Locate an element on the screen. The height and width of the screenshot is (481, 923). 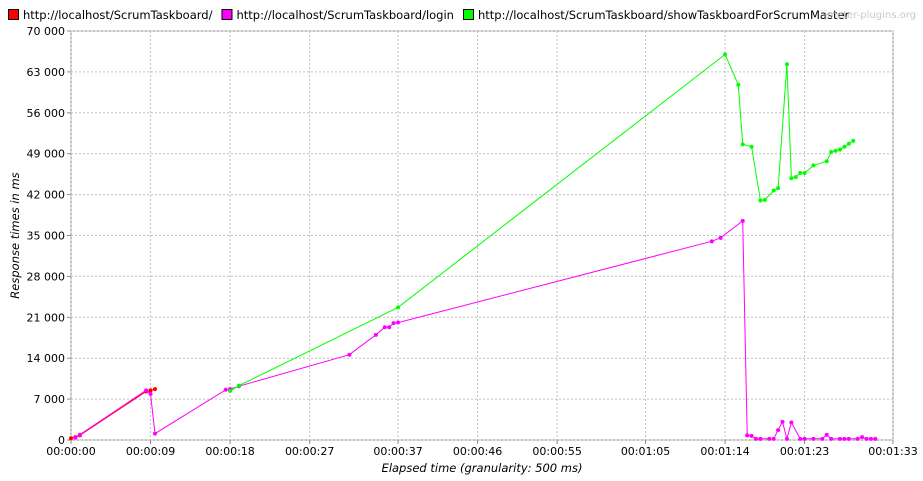
x-tick-label: 00:01:05 is located at coordinates (645, 451).